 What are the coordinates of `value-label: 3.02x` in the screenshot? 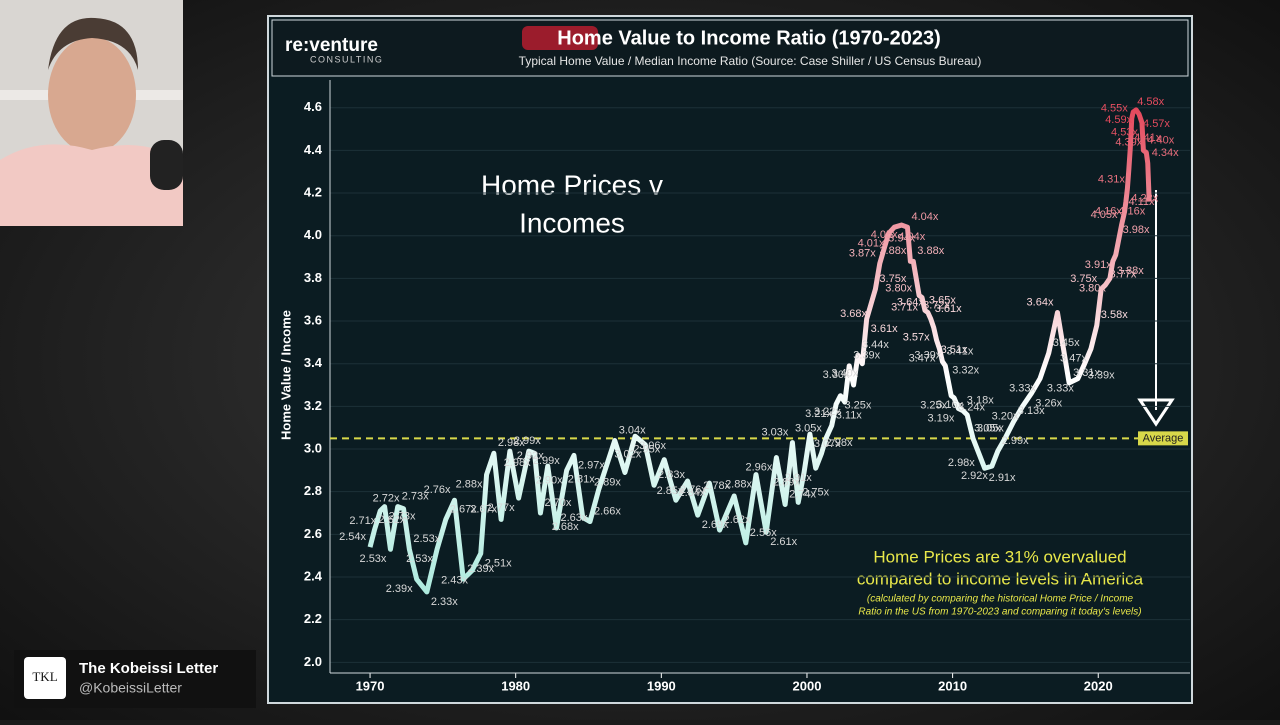 It's located at (627, 455).